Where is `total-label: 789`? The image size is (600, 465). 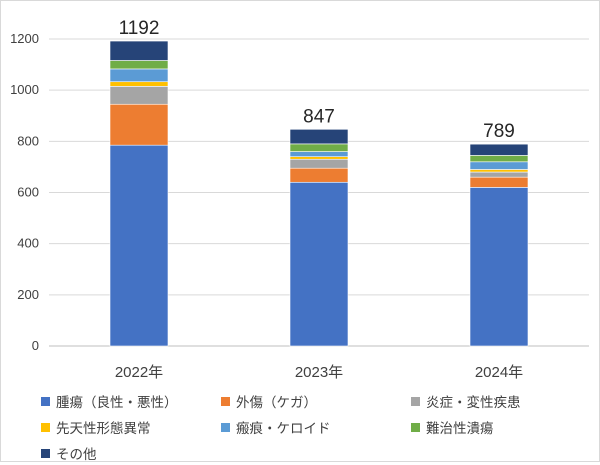
total-label: 789 is located at coordinates (499, 131).